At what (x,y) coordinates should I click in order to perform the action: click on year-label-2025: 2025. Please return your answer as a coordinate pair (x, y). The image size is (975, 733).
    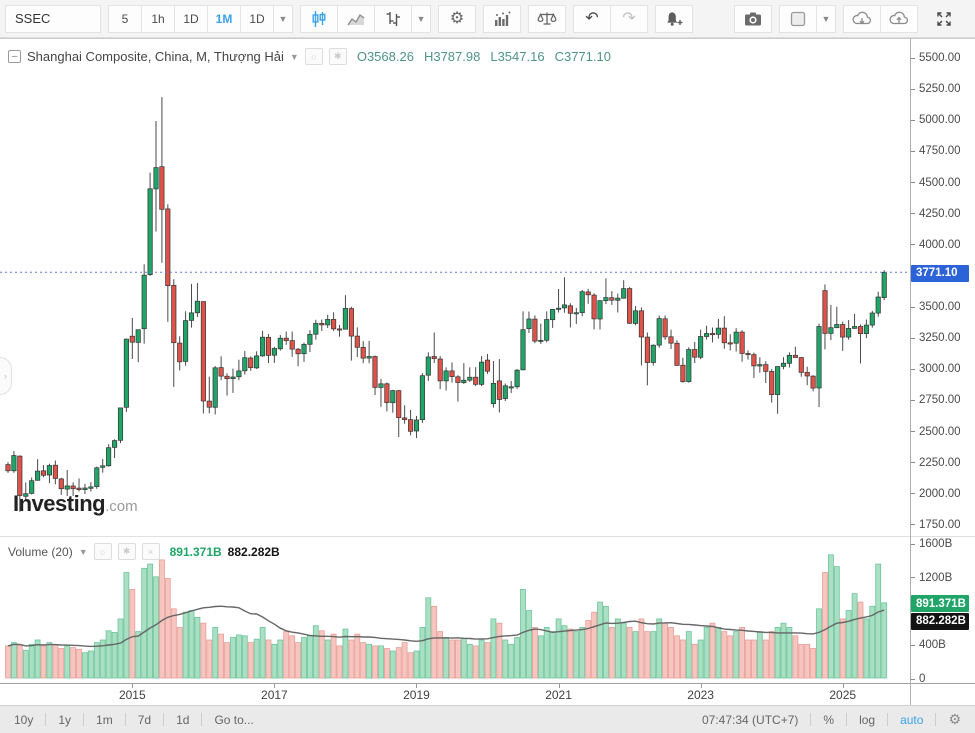
    Looking at the image, I should click on (843, 695).